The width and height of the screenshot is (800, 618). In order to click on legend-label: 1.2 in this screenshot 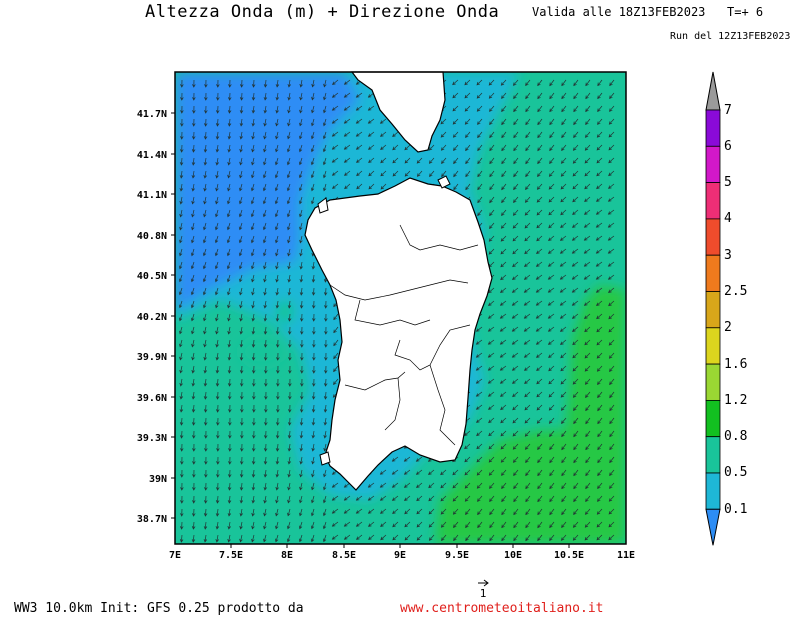, I will do `click(735, 400)`.